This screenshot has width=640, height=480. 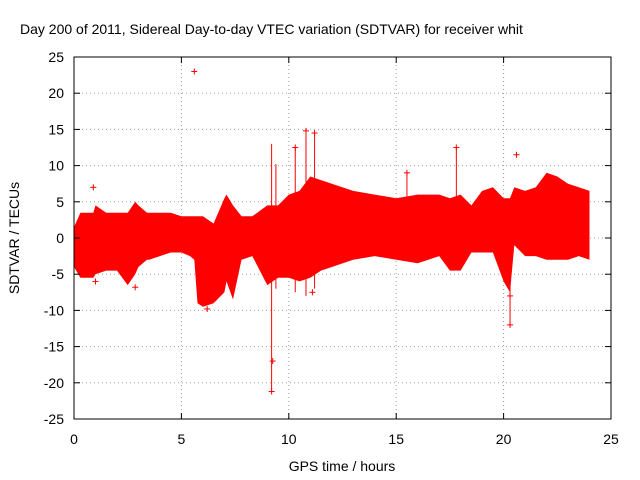 I want to click on y-tick-label: -10, so click(x=54, y=310).